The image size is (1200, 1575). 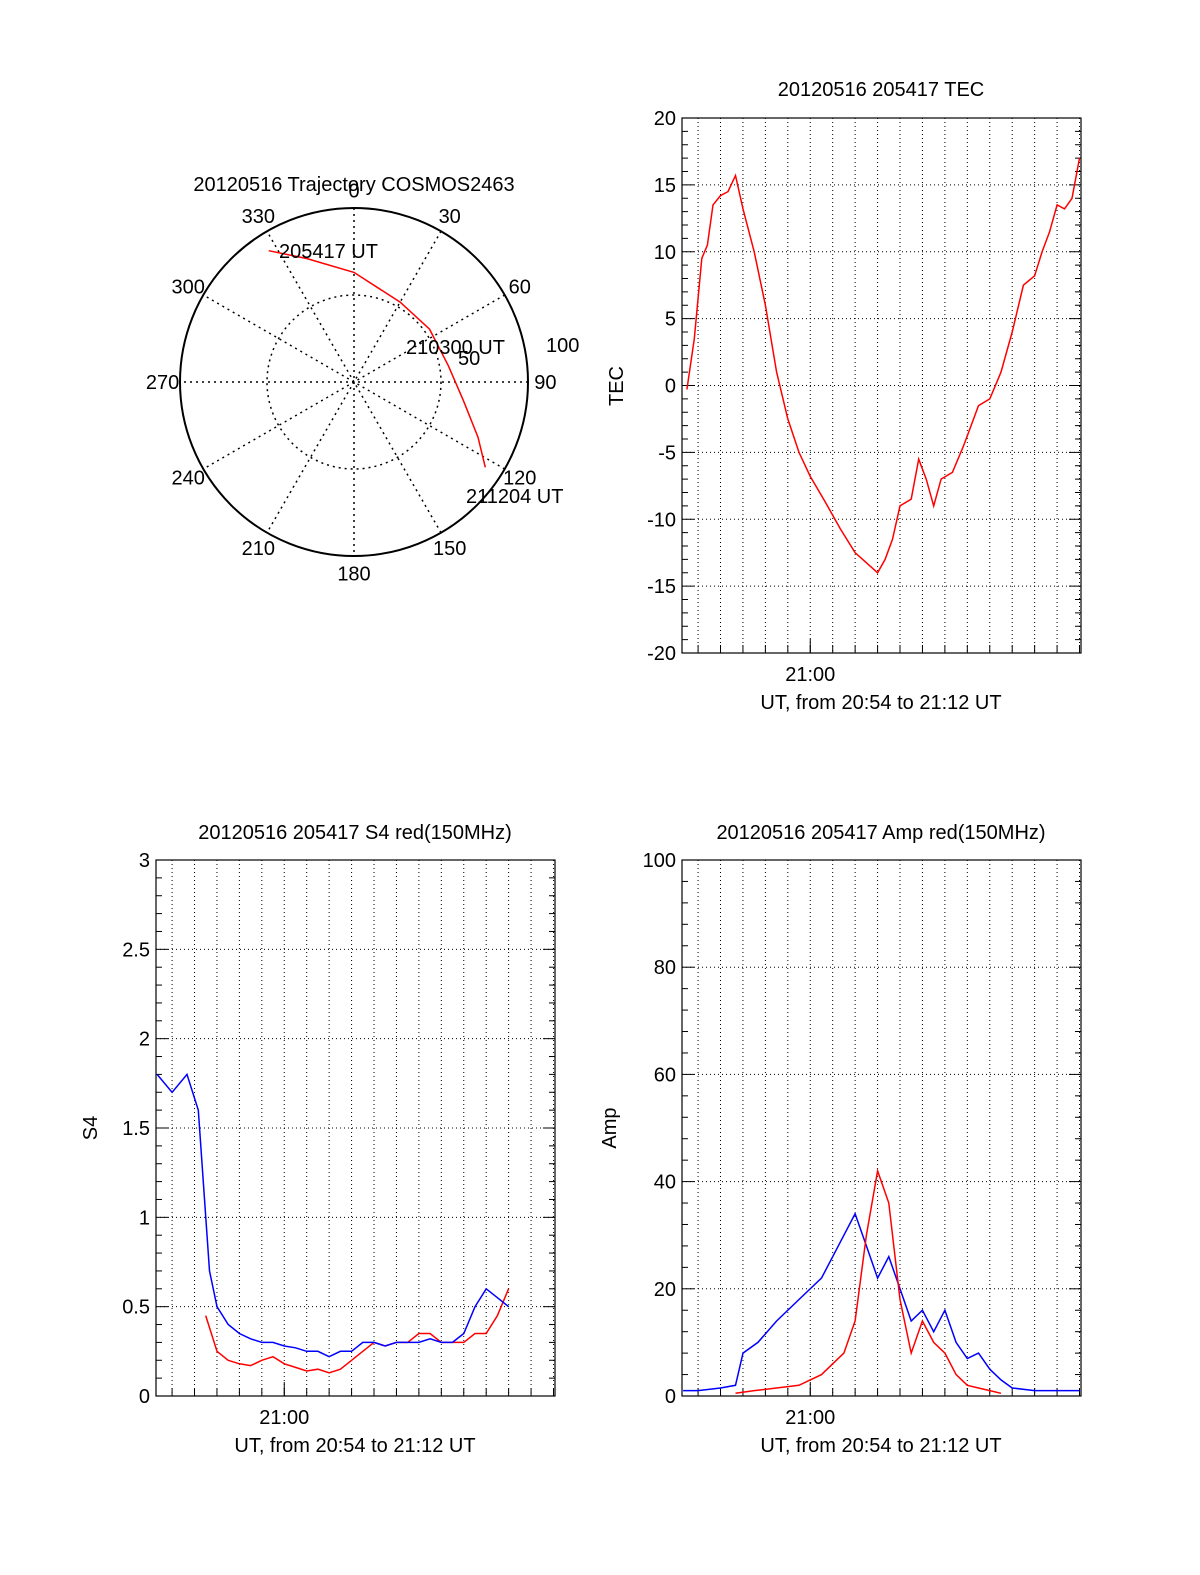 I want to click on s4-ytick-label: 2.5, so click(x=136, y=950).